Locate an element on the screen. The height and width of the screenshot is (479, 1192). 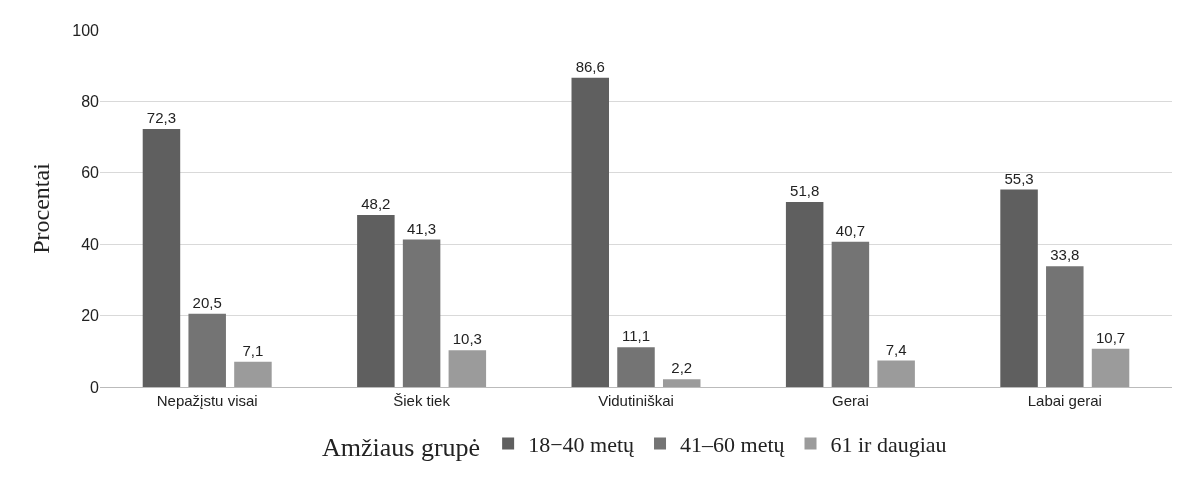
data-label: 11,1 is located at coordinates (636, 336).